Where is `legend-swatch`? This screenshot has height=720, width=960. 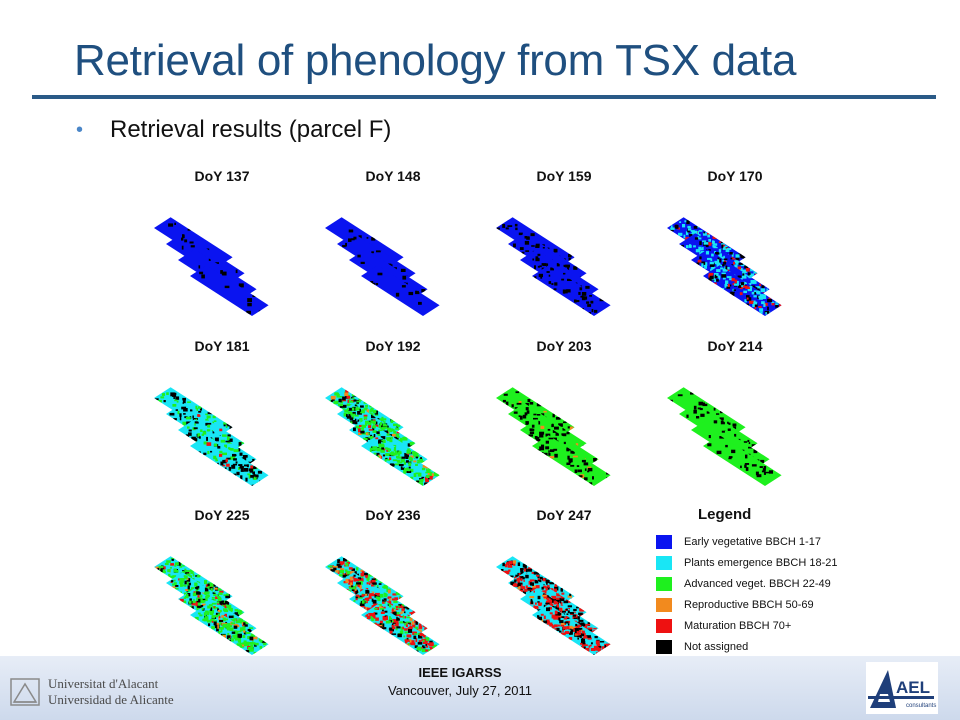
legend-swatch is located at coordinates (664, 646).